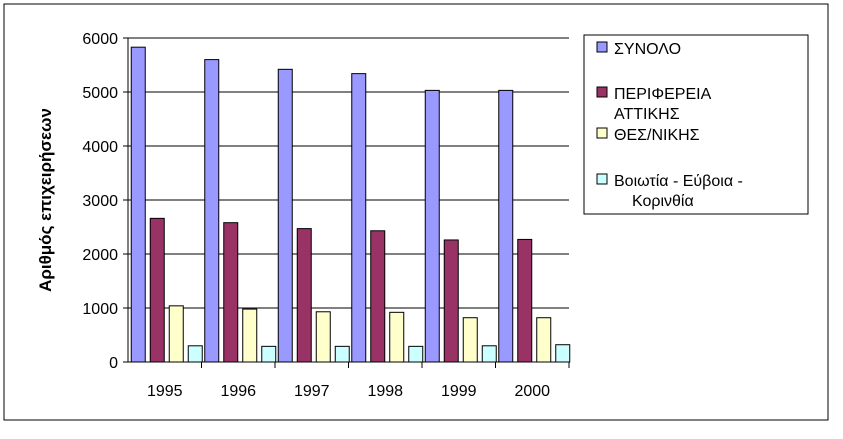 This screenshot has height=439, width=843. Describe the element at coordinates (657, 135) in the screenshot. I see `legend-label: ΘΕΣ/ΝΙΚΗΣ` at that location.